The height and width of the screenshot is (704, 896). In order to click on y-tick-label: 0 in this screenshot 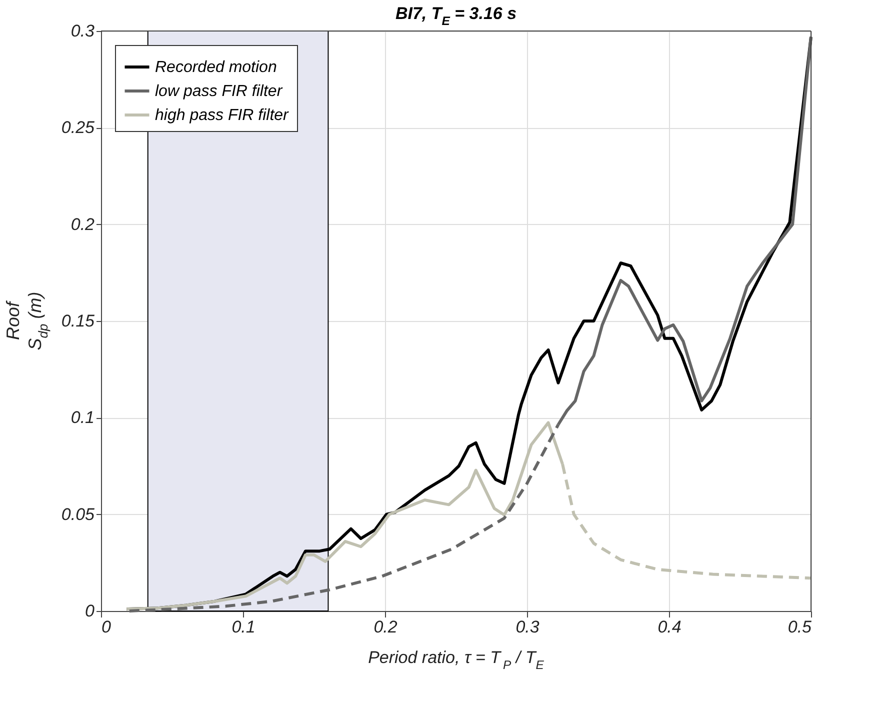, I will do `click(90, 611)`.